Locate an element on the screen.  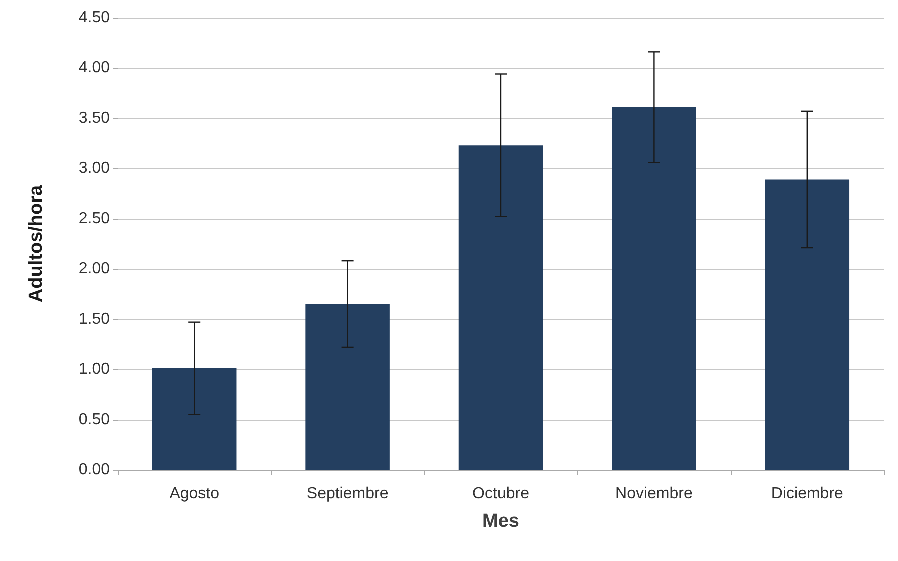
y-tick-label: 3.00 is located at coordinates (94, 169).